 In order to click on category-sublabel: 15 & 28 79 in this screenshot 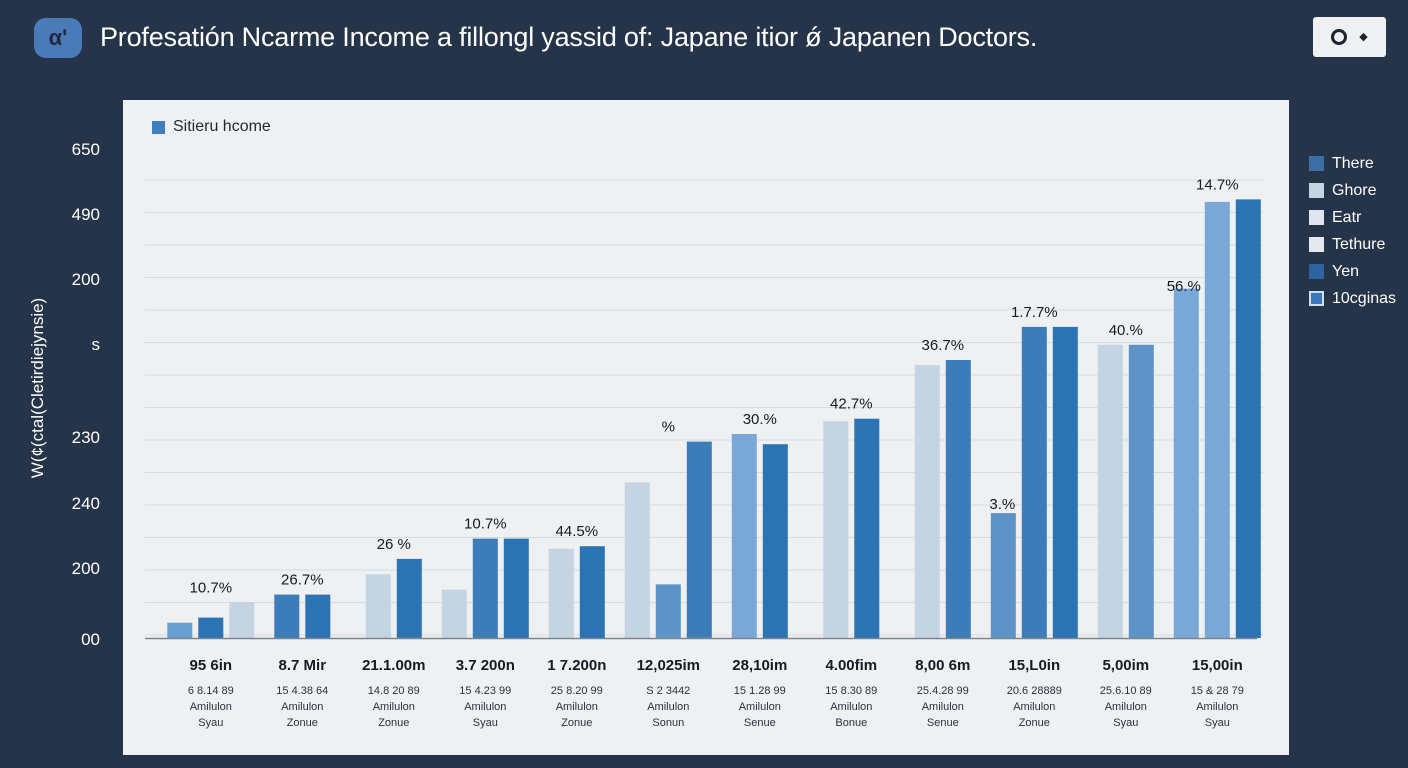, I will do `click(1217, 691)`.